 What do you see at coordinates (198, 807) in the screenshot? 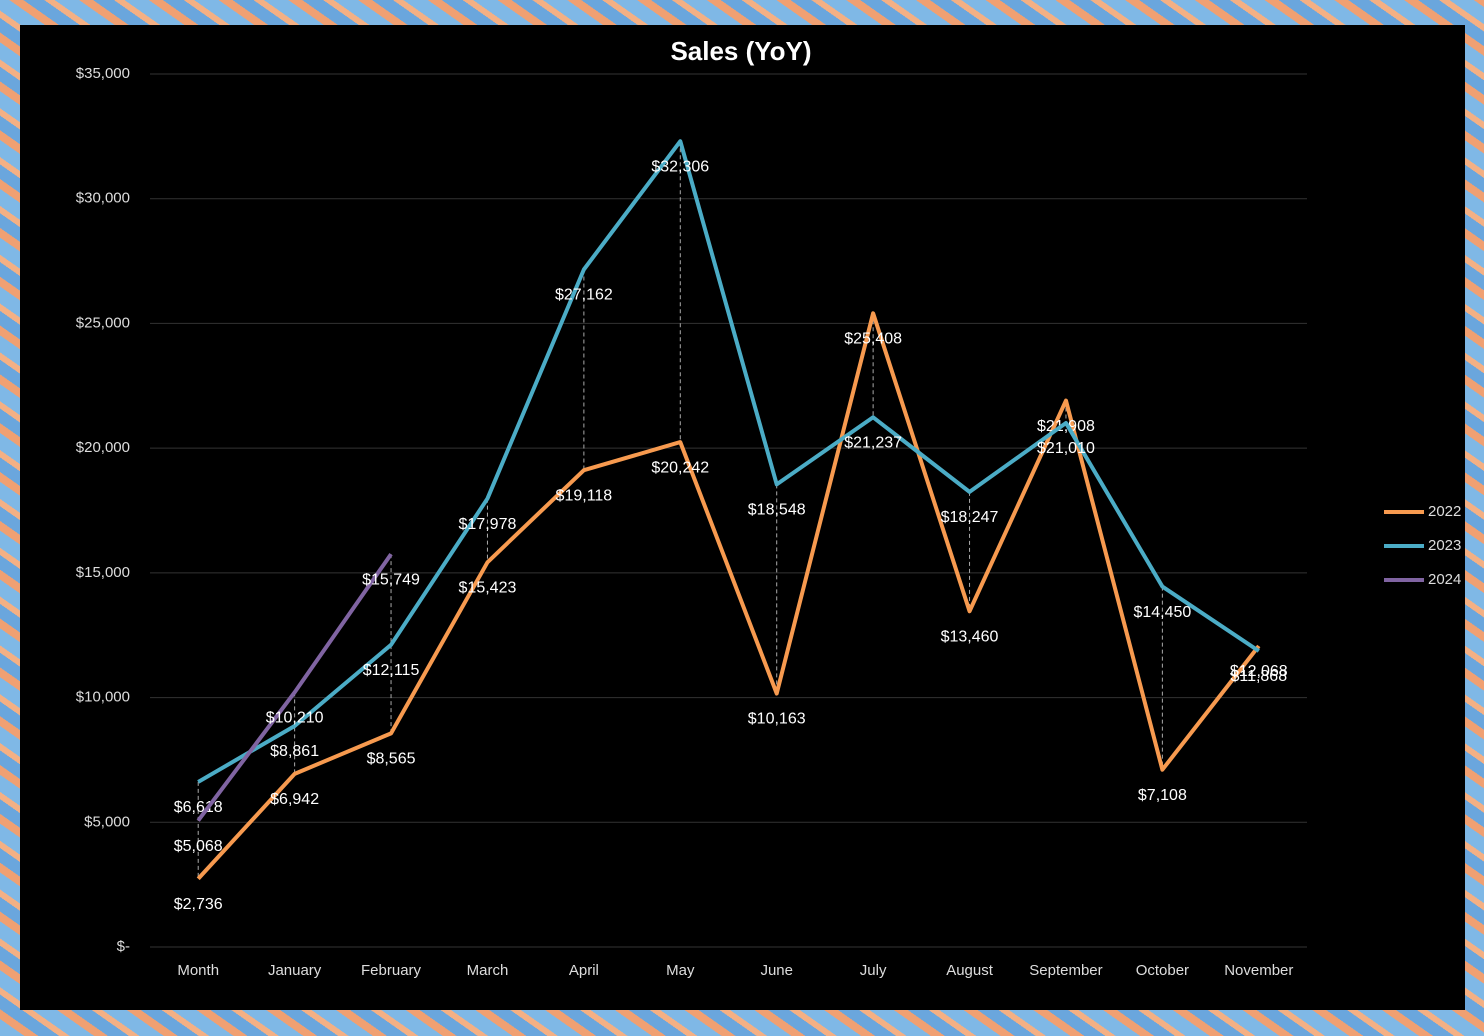
I see `data-label: $6,618` at bounding box center [198, 807].